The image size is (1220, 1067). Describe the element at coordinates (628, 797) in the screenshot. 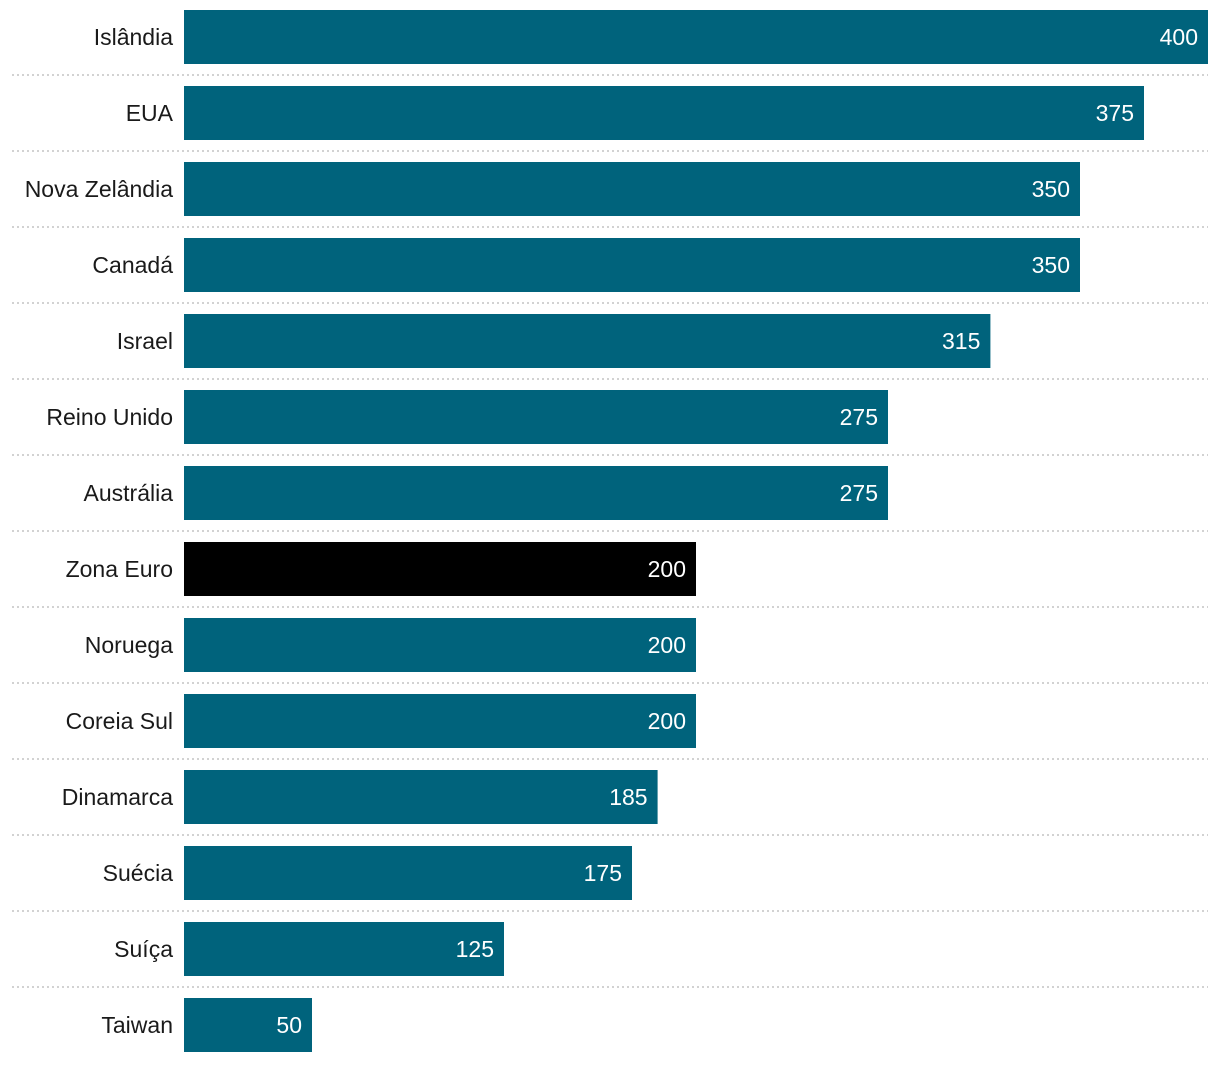

I see `value-label: 185` at that location.